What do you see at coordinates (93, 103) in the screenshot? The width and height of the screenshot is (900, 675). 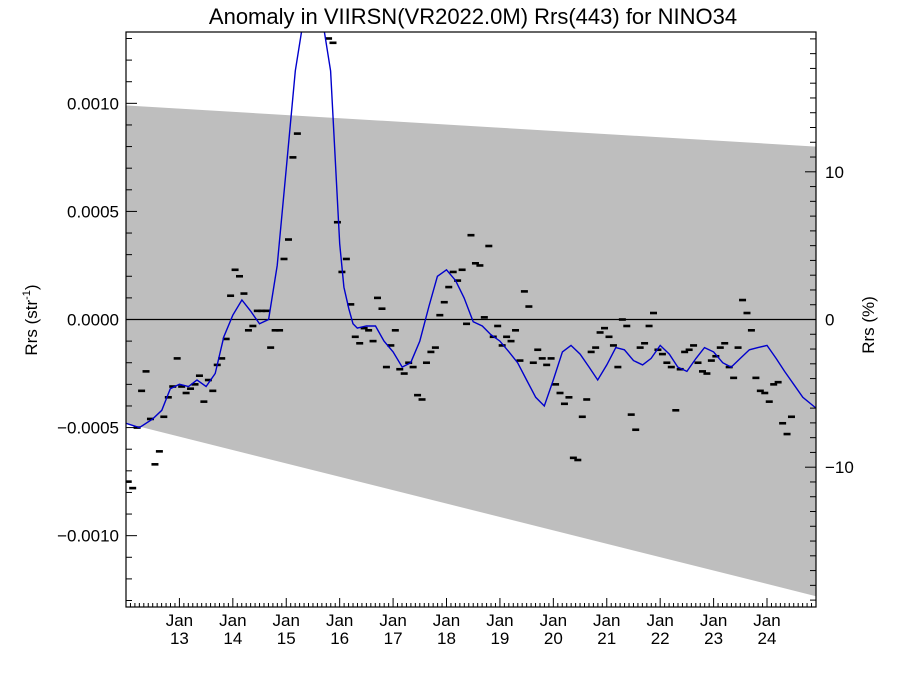 I see `y-tick-label: 0.0010` at bounding box center [93, 103].